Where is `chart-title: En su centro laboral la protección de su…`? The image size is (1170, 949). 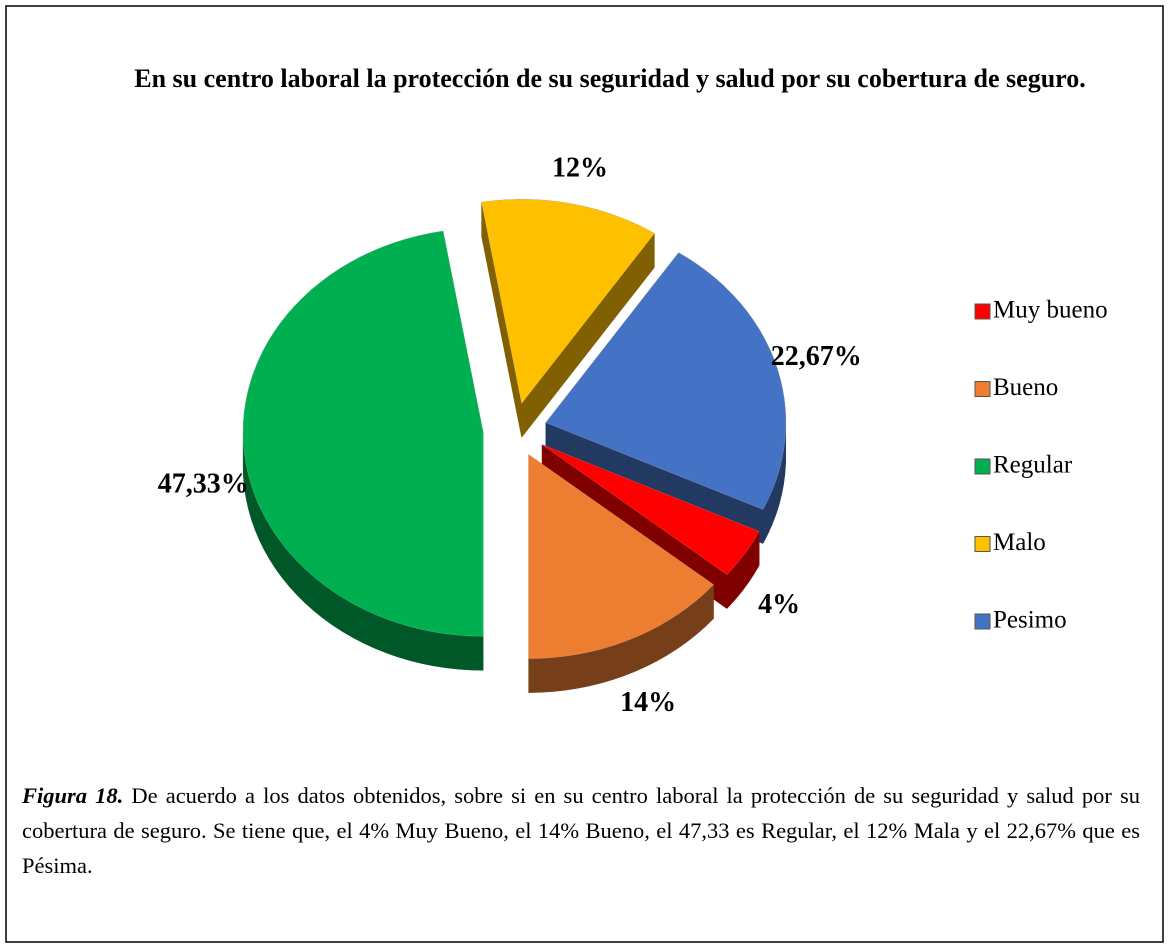
chart-title: En su centro laboral la protección de su… is located at coordinates (610, 78).